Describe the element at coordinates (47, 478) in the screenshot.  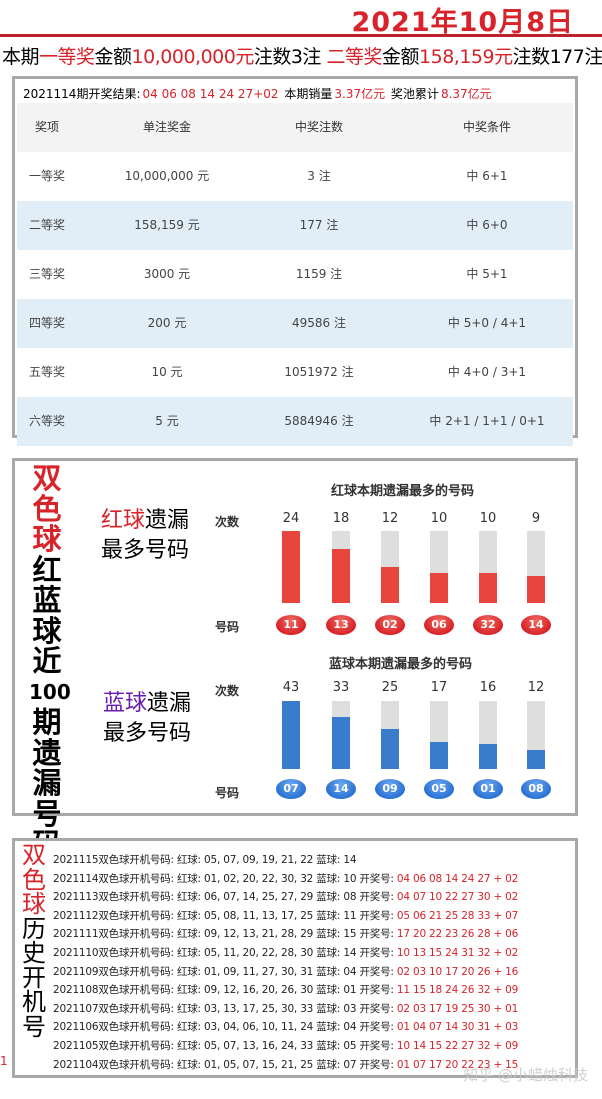
I see `title-char: 双` at that location.